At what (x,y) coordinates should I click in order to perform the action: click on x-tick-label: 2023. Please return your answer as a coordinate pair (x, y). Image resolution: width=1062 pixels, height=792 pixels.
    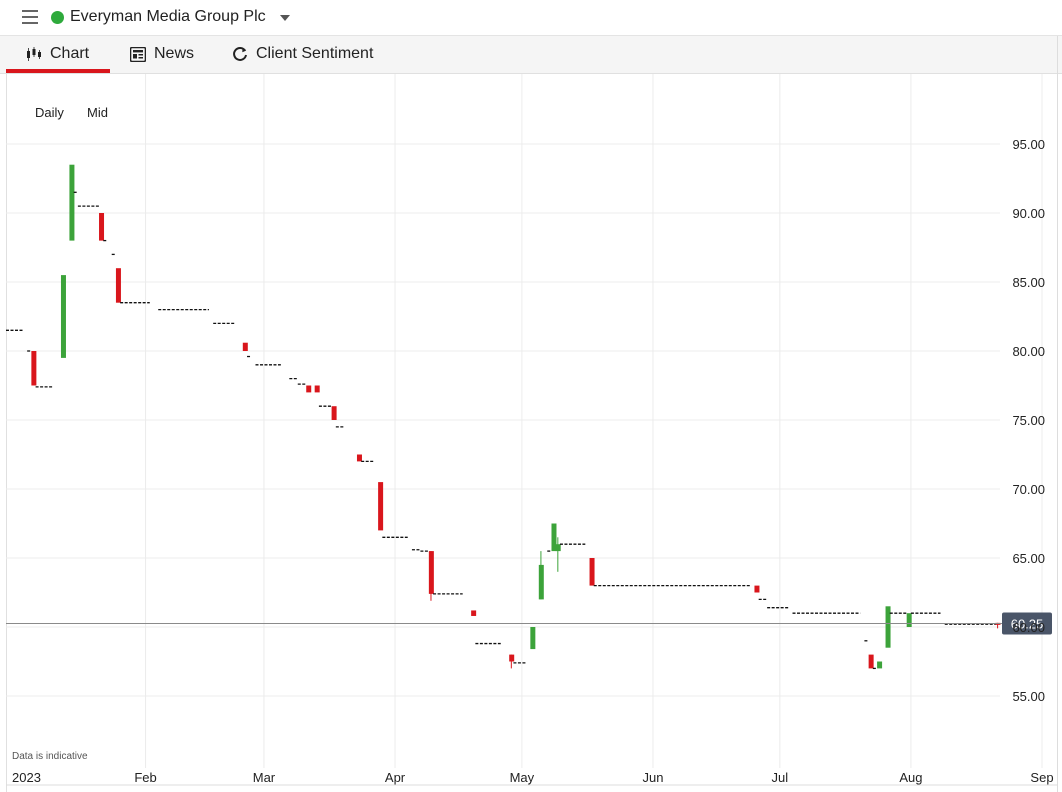
    Looking at the image, I should click on (26, 777).